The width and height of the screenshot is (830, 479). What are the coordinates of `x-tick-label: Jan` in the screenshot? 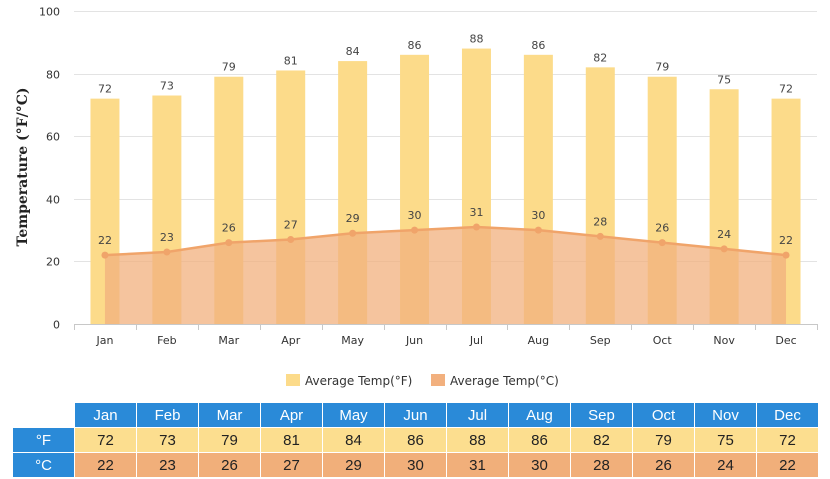 It's located at (104, 340).